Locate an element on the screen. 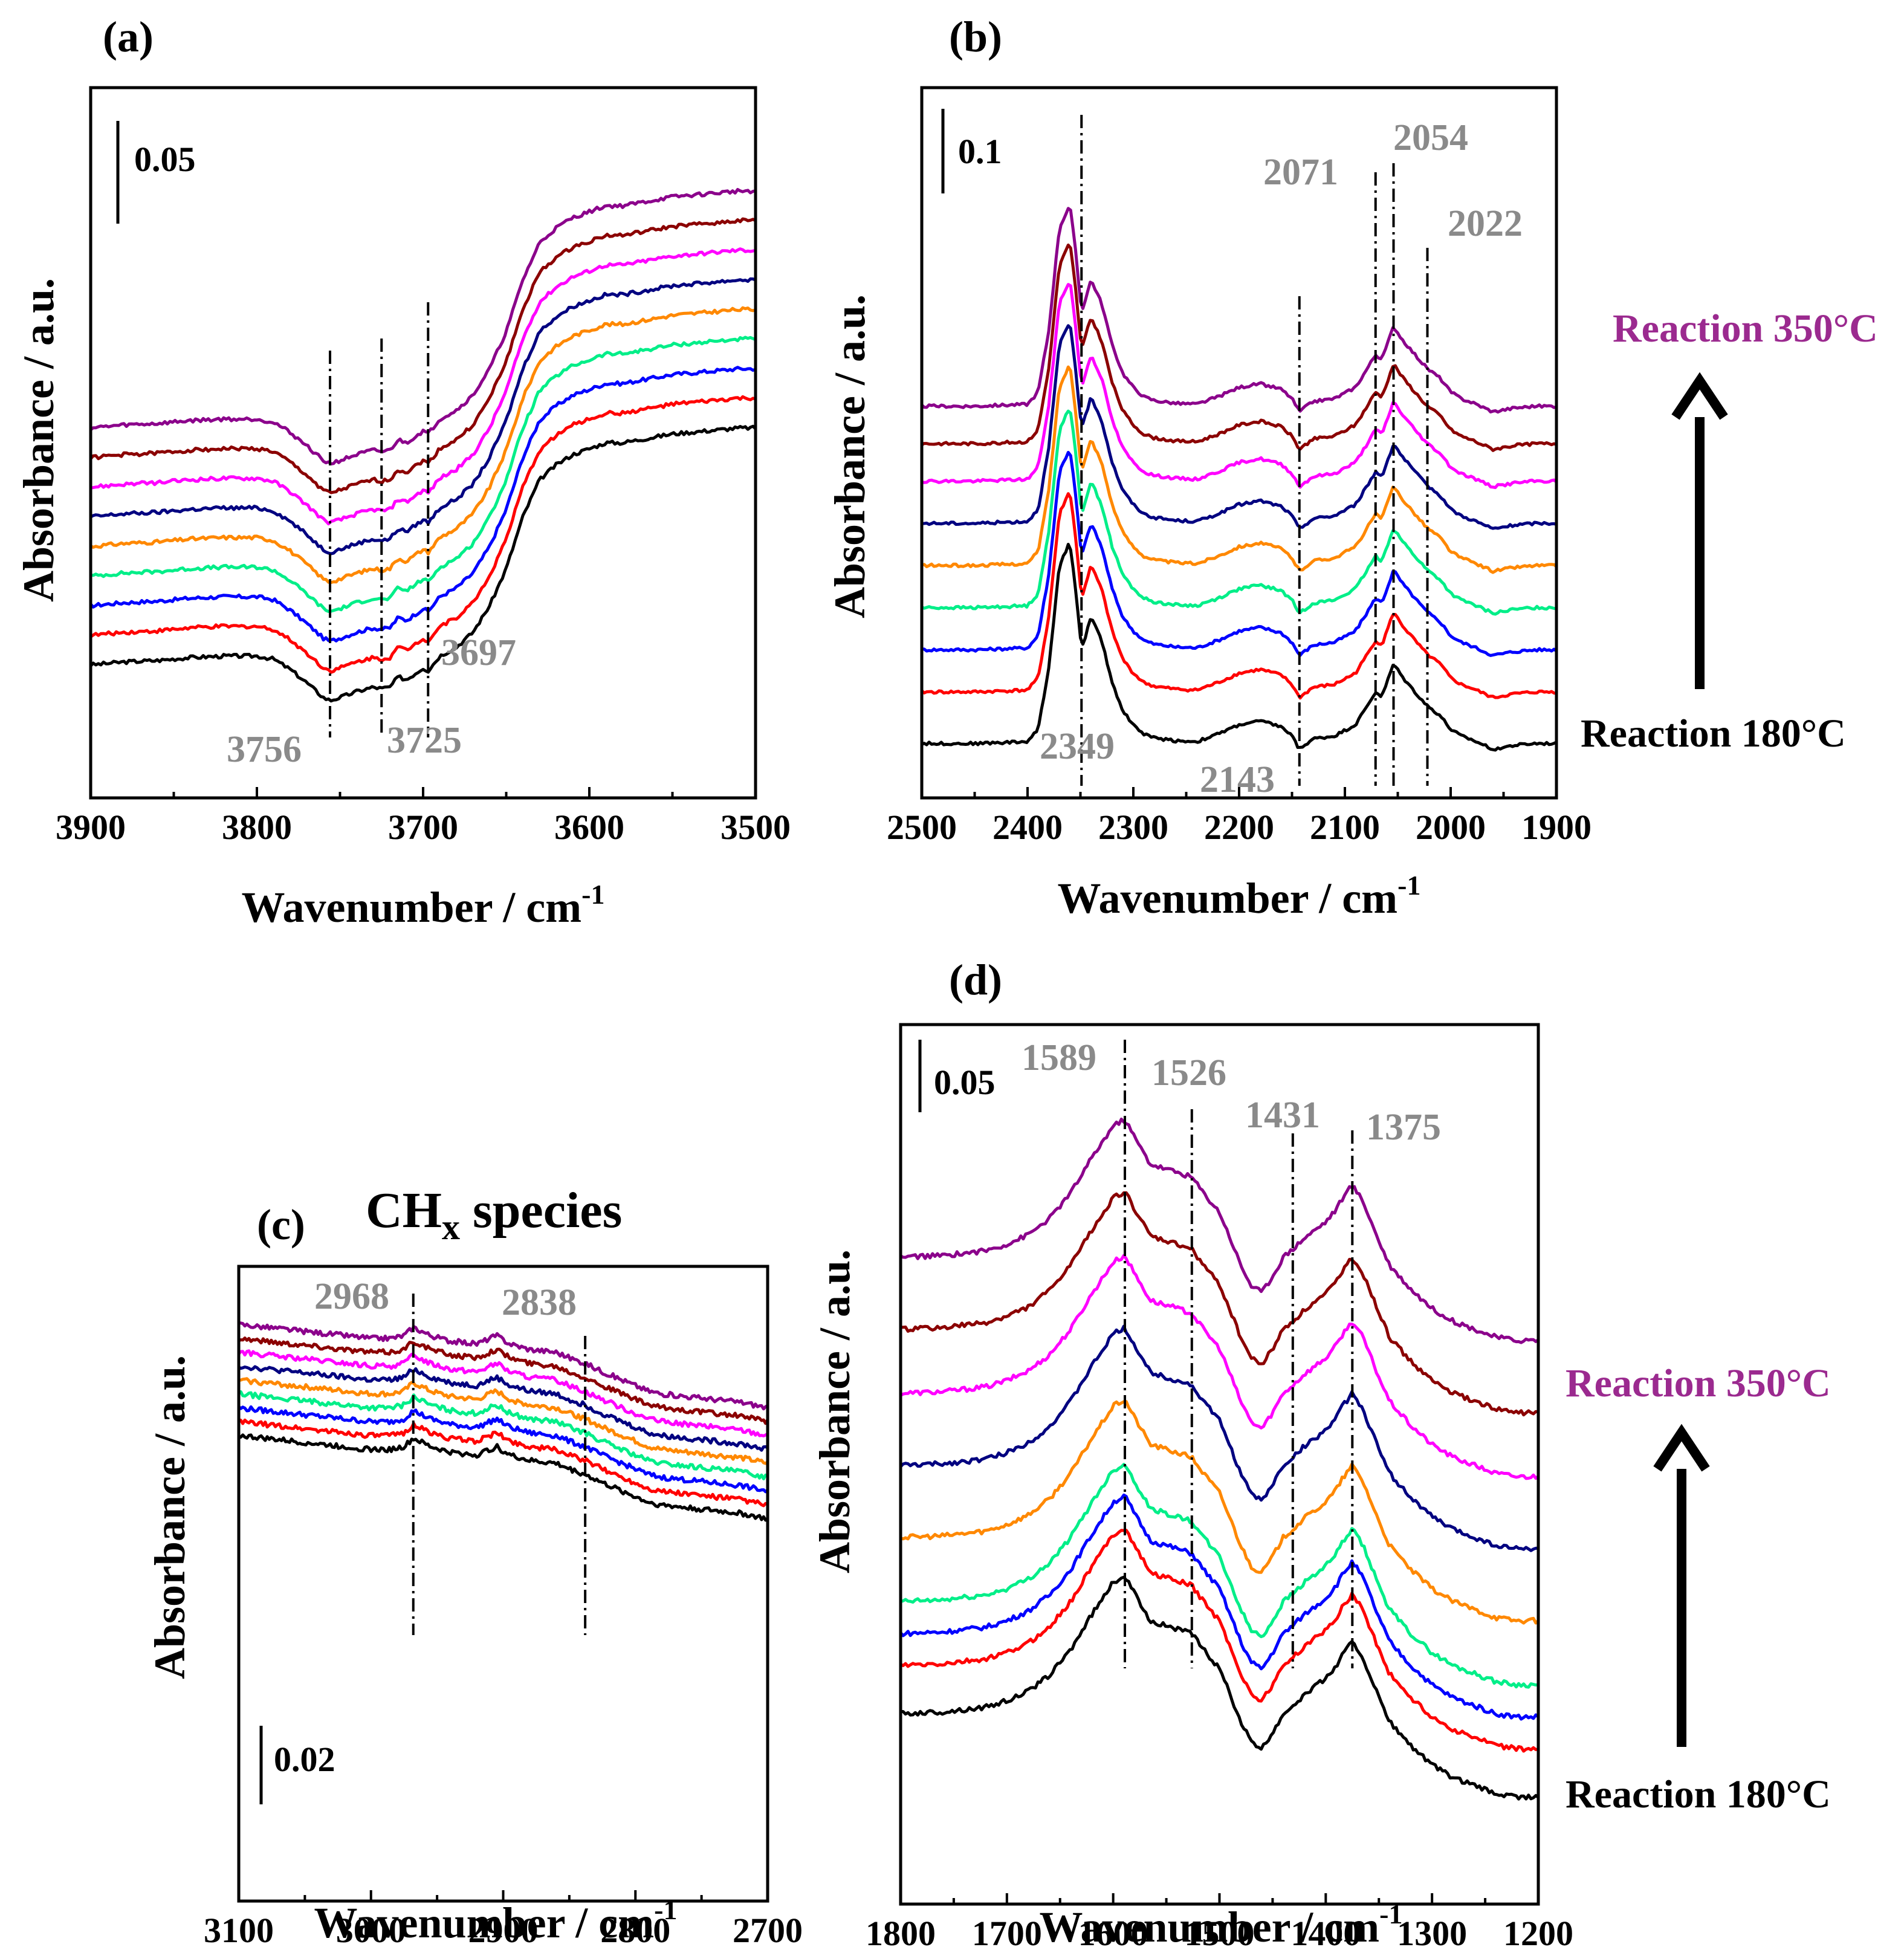  panel-a-x-tick-label-3900: 3900 is located at coordinates (91, 827).